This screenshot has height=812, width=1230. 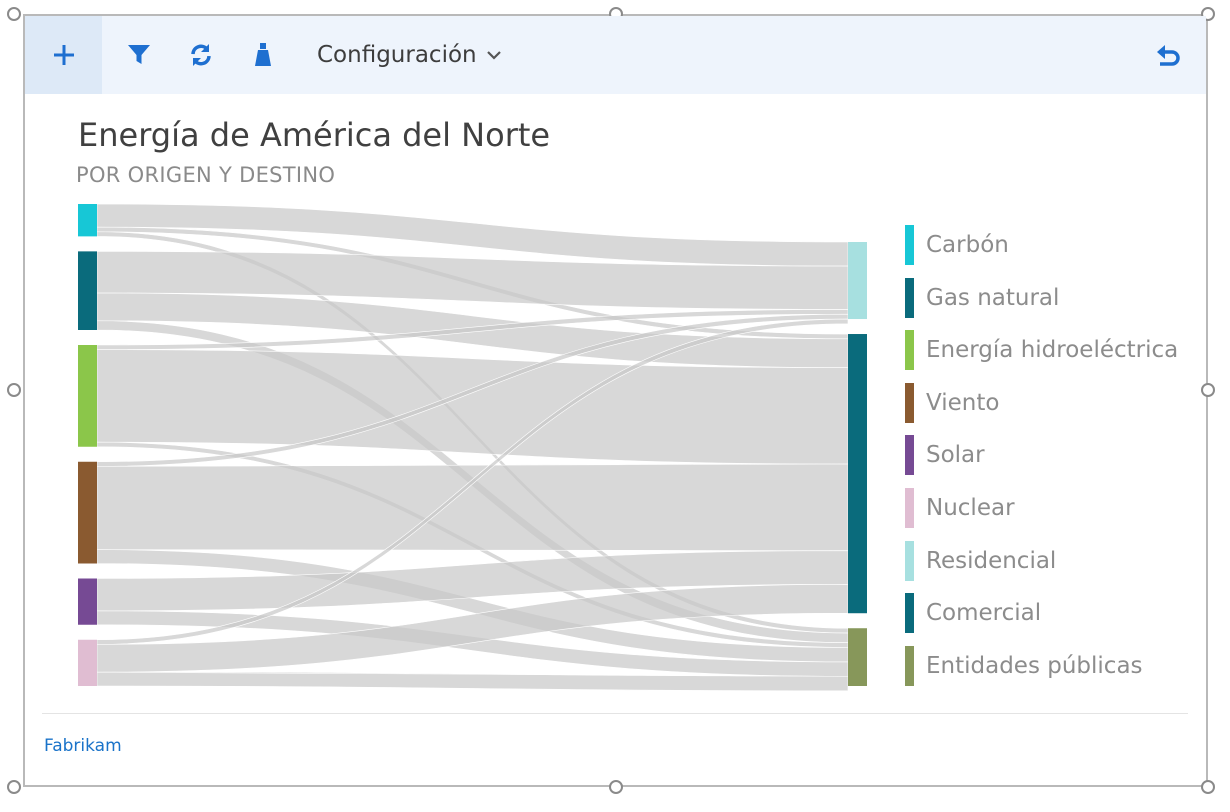 I want to click on chart-title: Energía de América del Norte, so click(x=314, y=135).